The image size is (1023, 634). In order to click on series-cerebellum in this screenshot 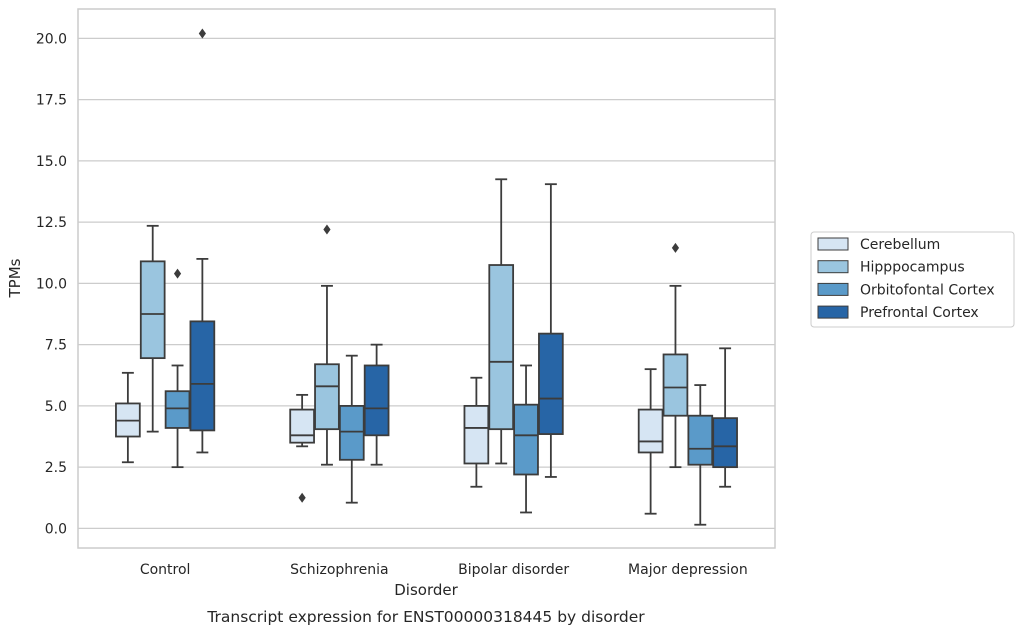, I will do `click(389, 441)`.